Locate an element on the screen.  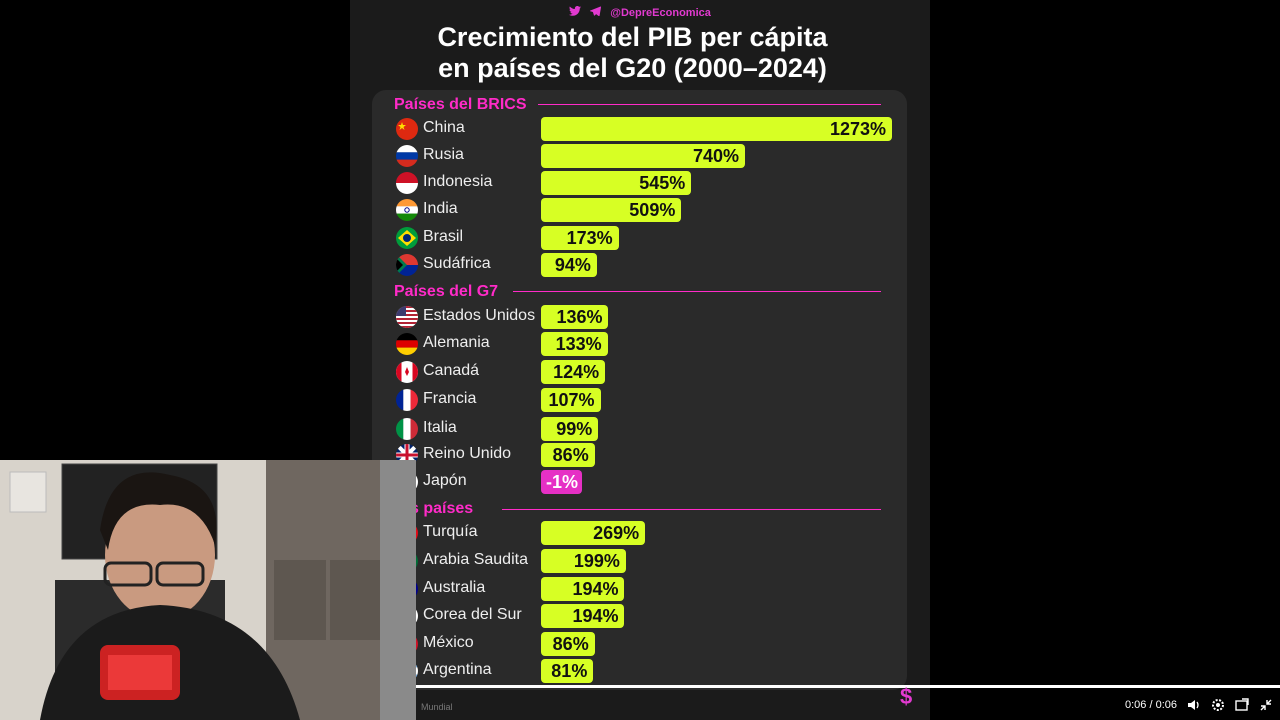
country-label: China is located at coordinates (444, 127).